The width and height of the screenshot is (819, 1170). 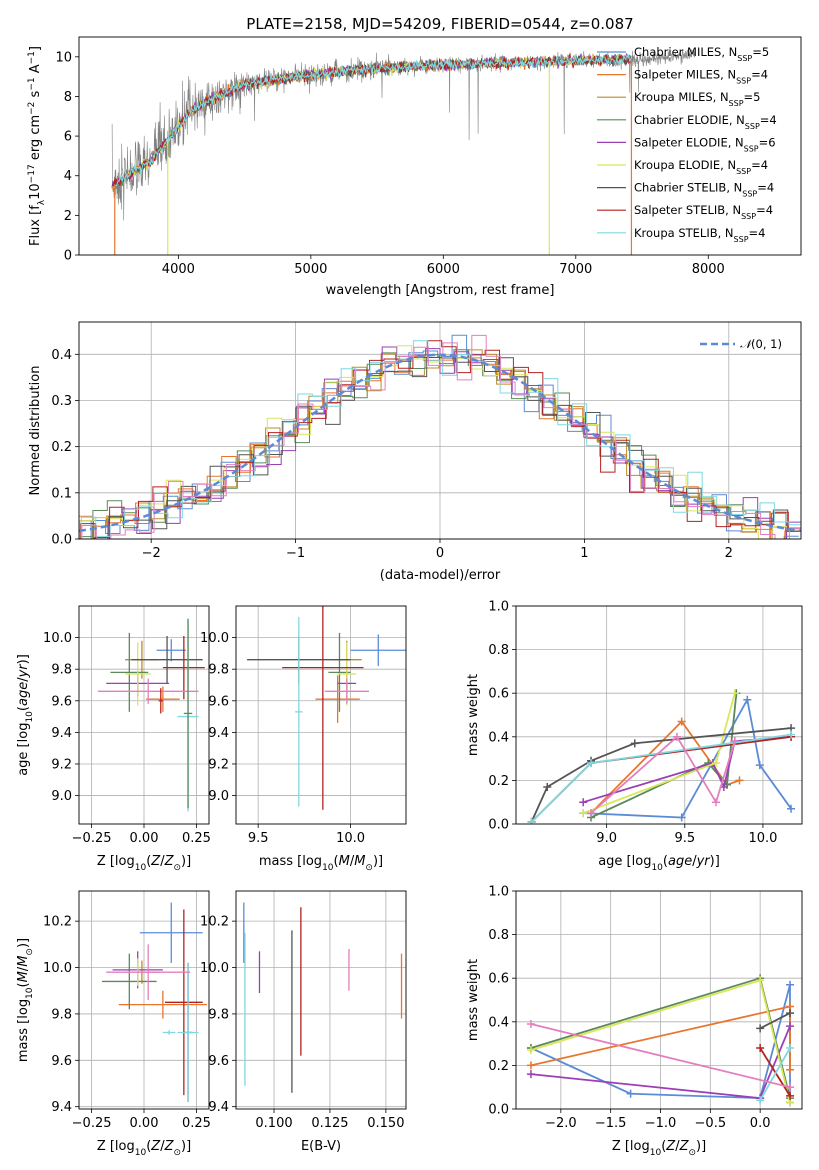 I want to click on legend-label-end: =5, so click(x=752, y=97).